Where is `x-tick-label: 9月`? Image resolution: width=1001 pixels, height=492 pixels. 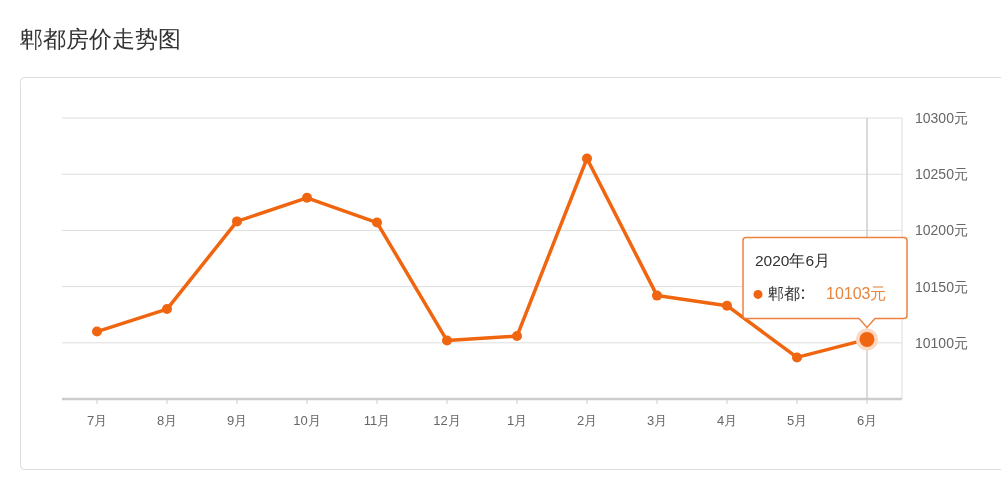 x-tick-label: 9月 is located at coordinates (237, 420).